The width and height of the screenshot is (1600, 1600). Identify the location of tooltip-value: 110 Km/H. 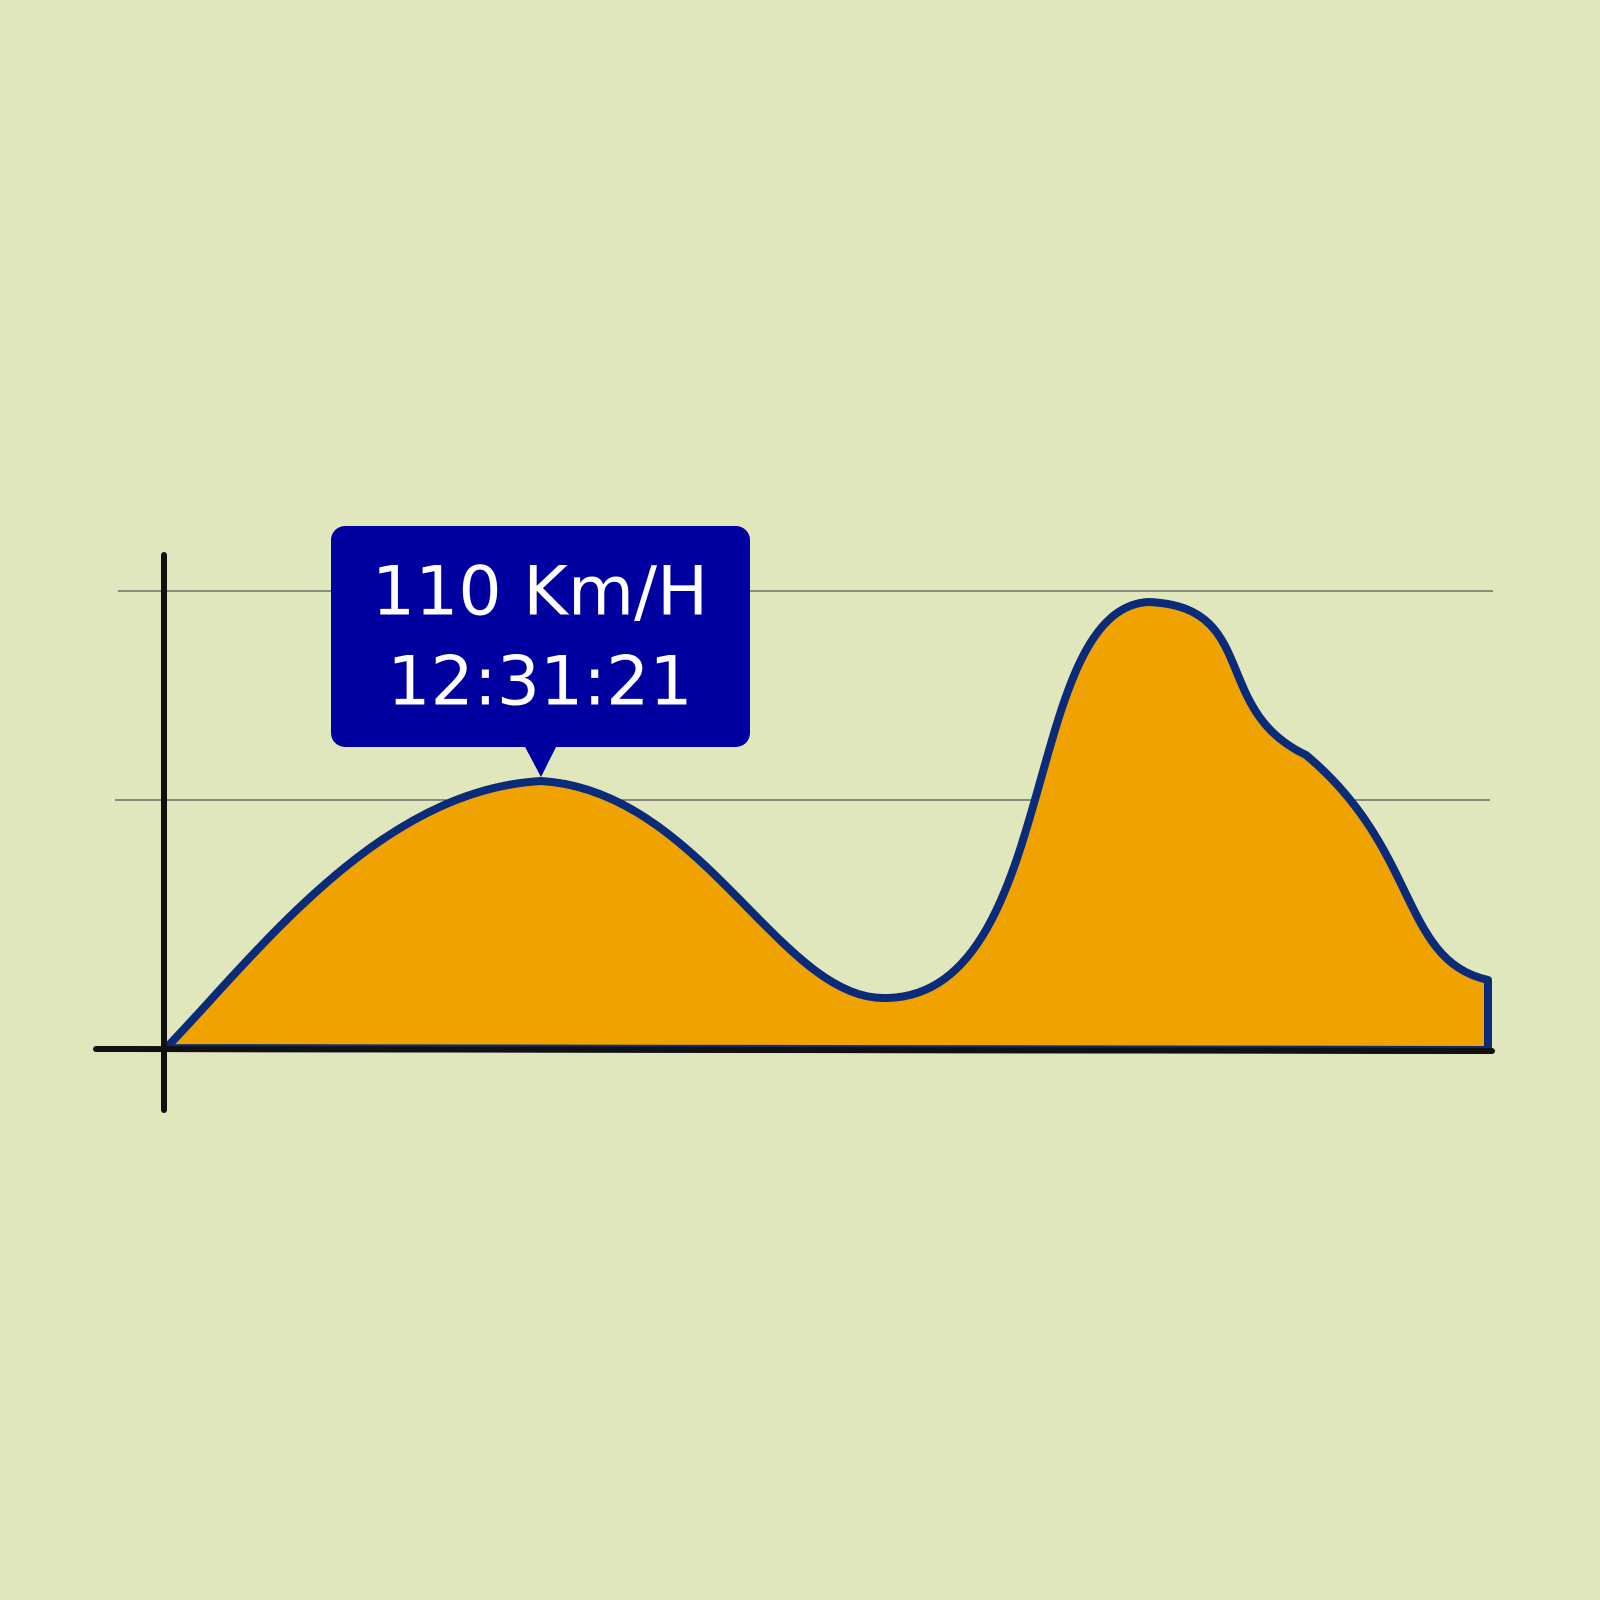
(540, 592).